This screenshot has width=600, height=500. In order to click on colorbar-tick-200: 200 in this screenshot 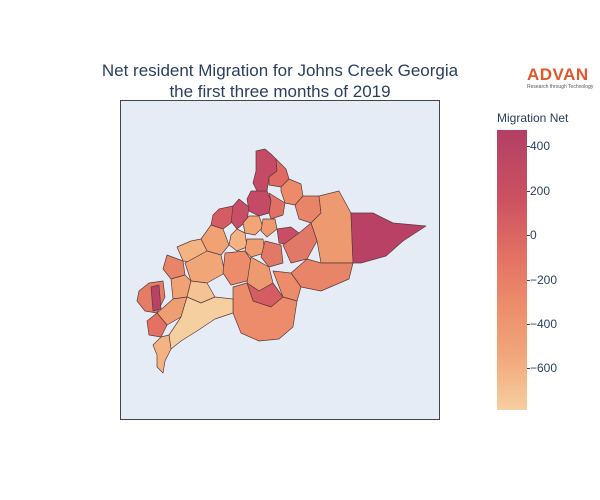, I will do `click(540, 191)`.